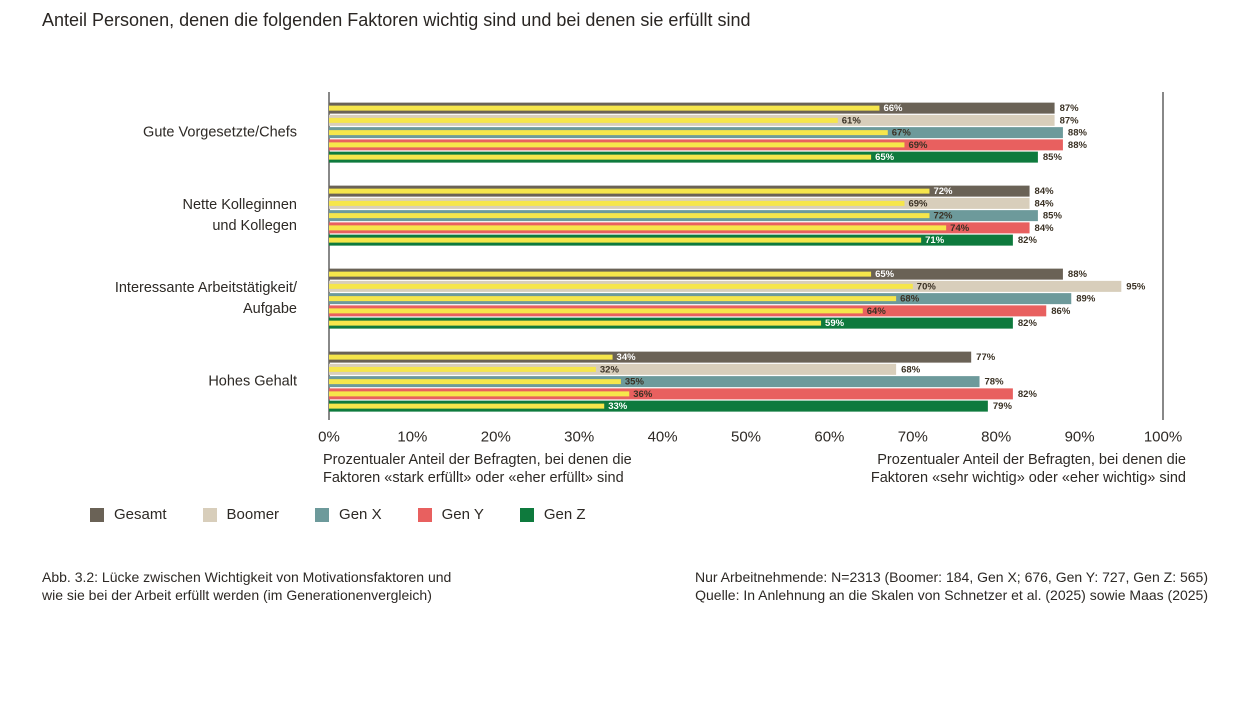  Describe the element at coordinates (1070, 120) in the screenshot. I see `value-label-wichtig-boomer: 87%` at that location.